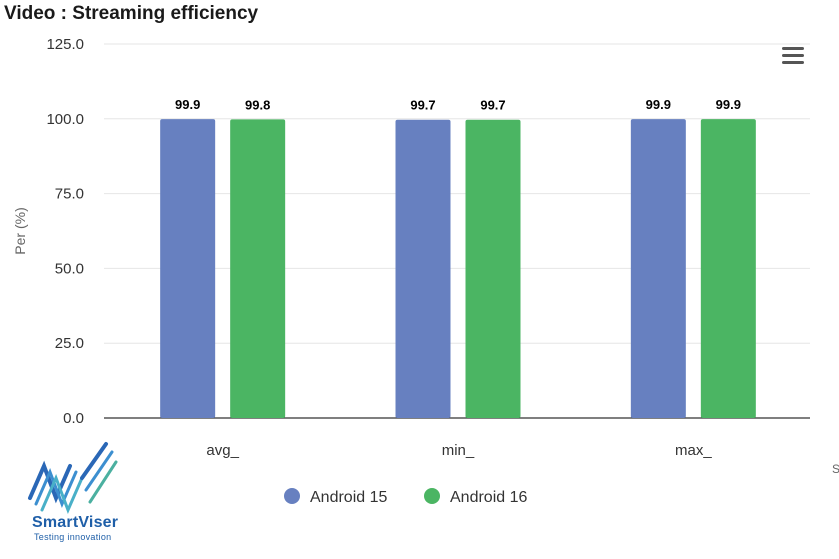 The image size is (839, 559). Describe the element at coordinates (65, 119) in the screenshot. I see `y-tick-label: 100.0` at that location.